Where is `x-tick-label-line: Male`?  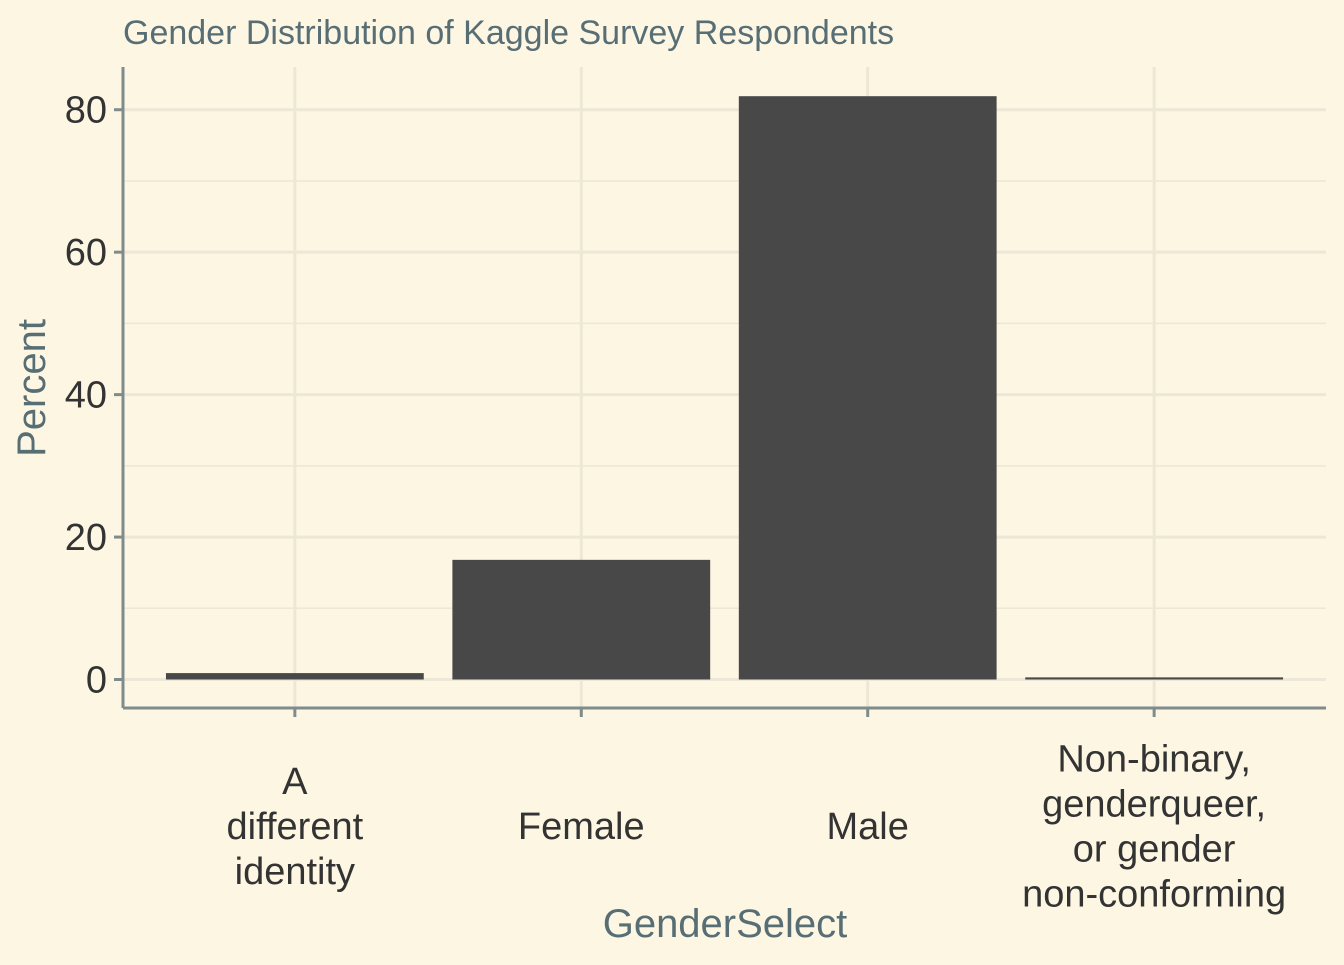
x-tick-label-line: Male is located at coordinates (868, 827).